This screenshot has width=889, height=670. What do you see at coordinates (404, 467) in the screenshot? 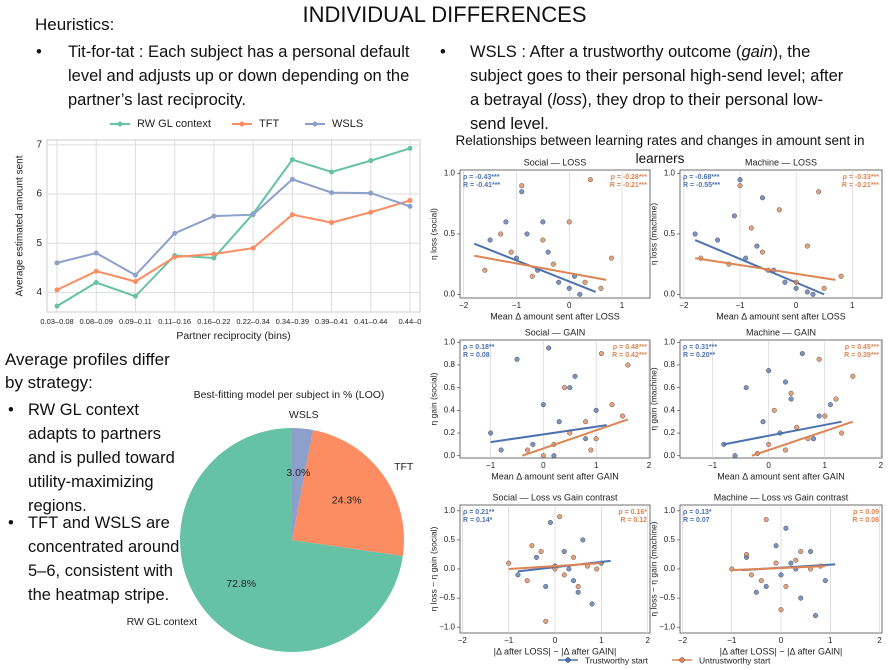
I see `pie-category-label: TFT` at bounding box center [404, 467].